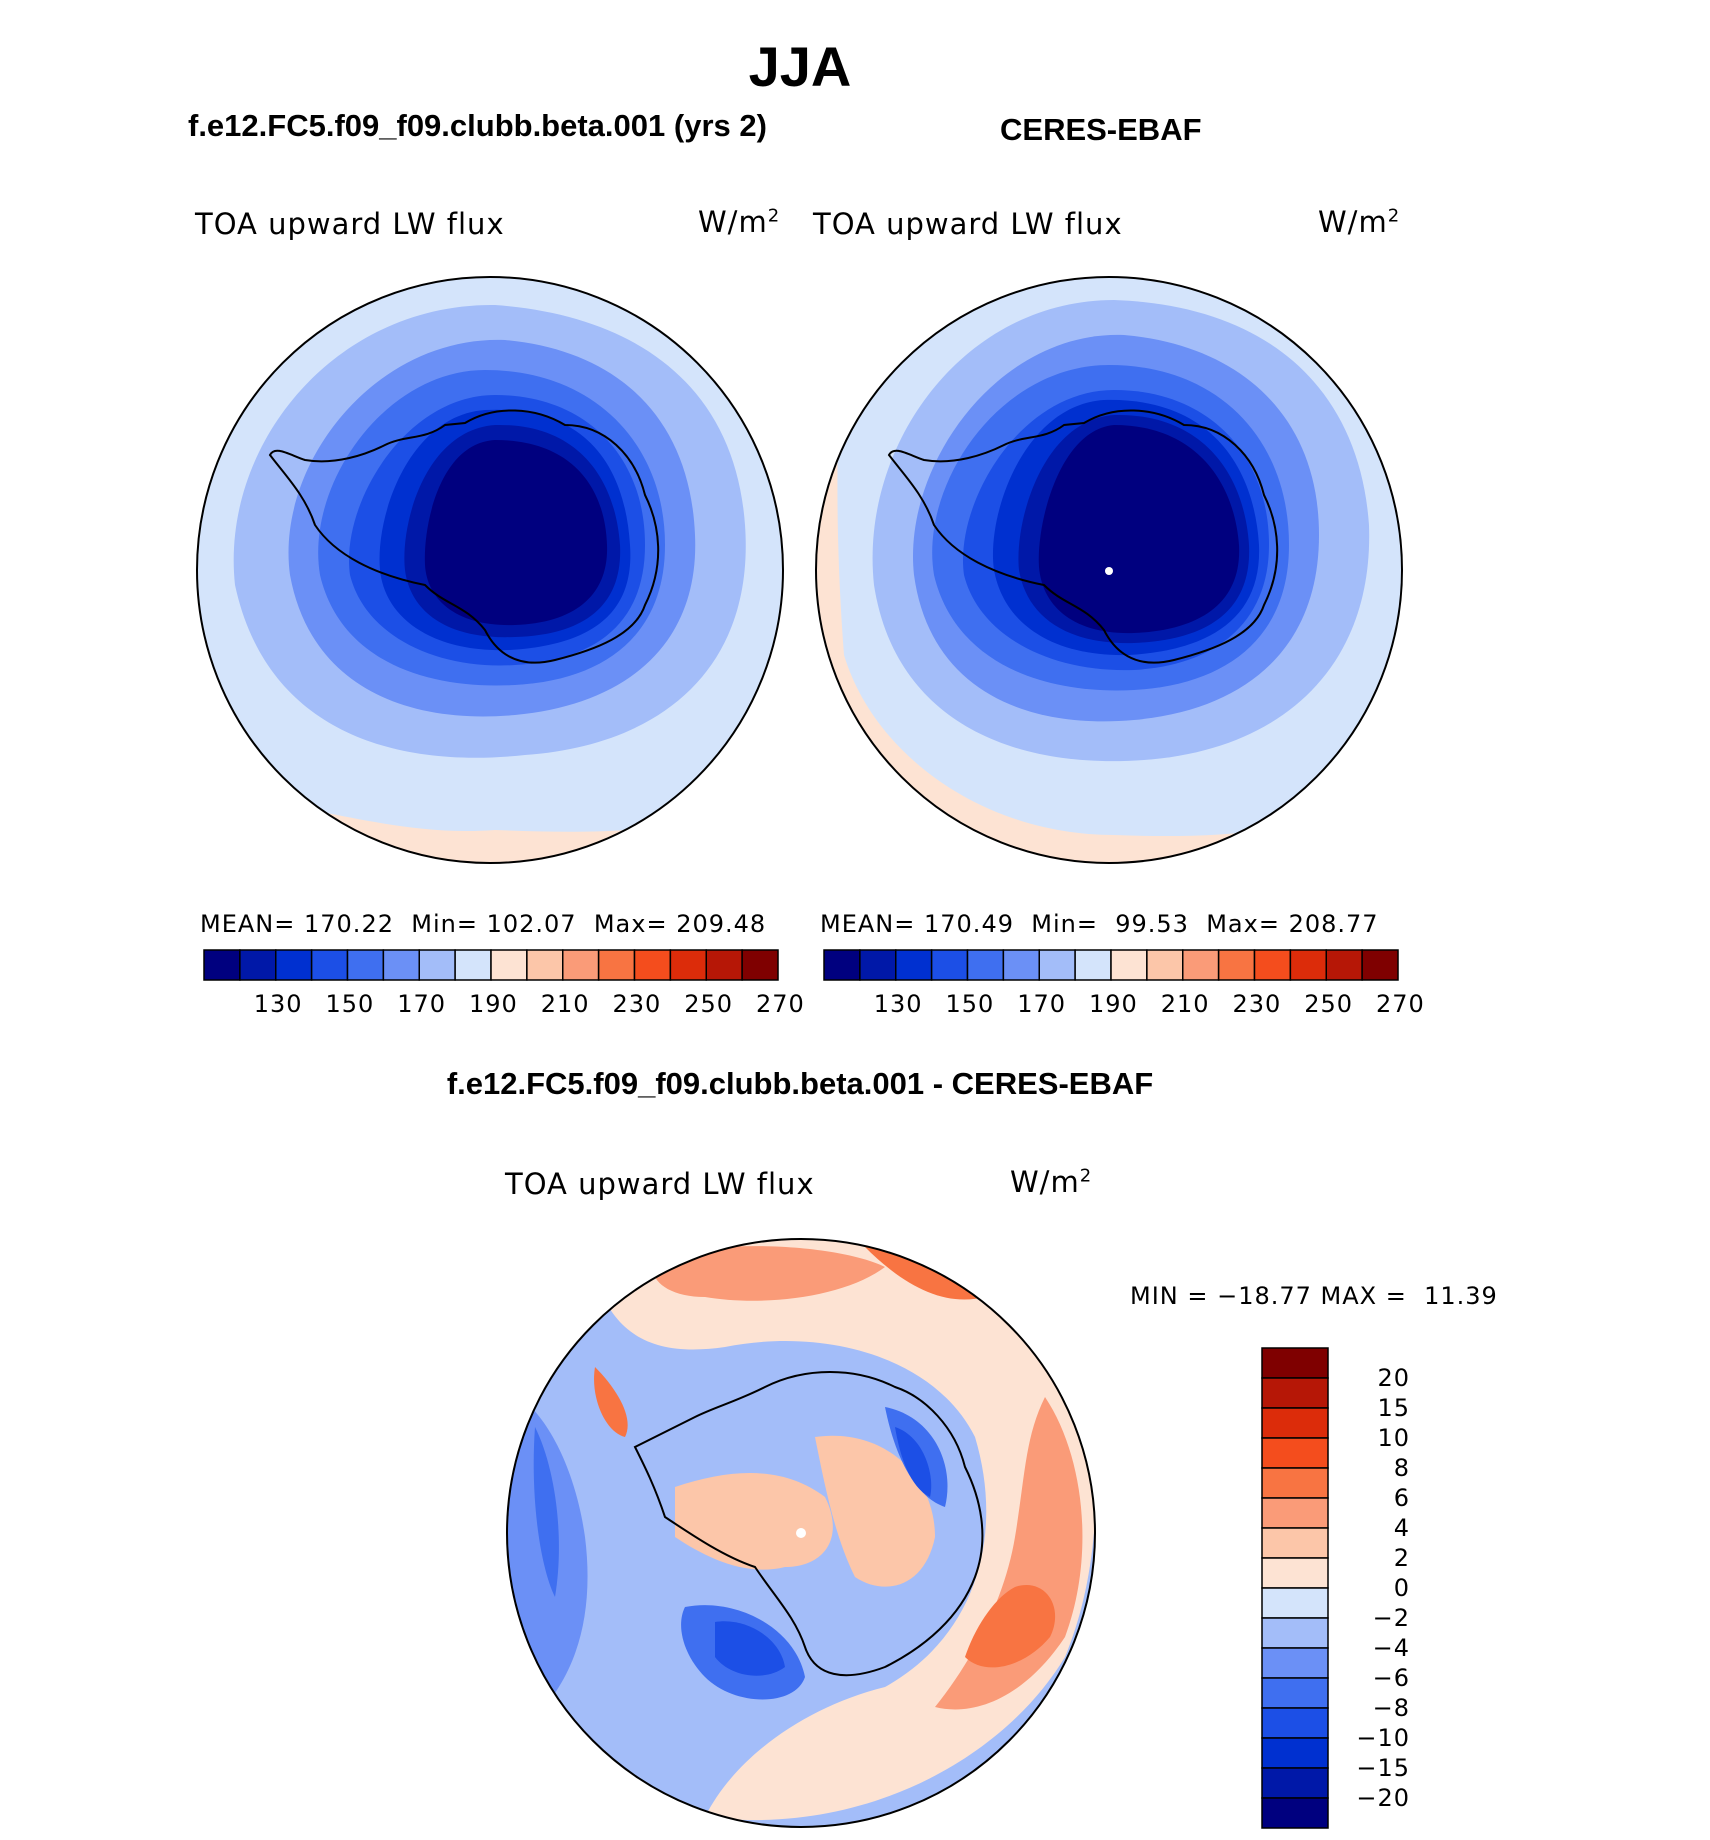 The height and width of the screenshot is (1840, 1710). What do you see at coordinates (1393, 1378) in the screenshot?
I see `colorbar-tick-label: 20` at bounding box center [1393, 1378].